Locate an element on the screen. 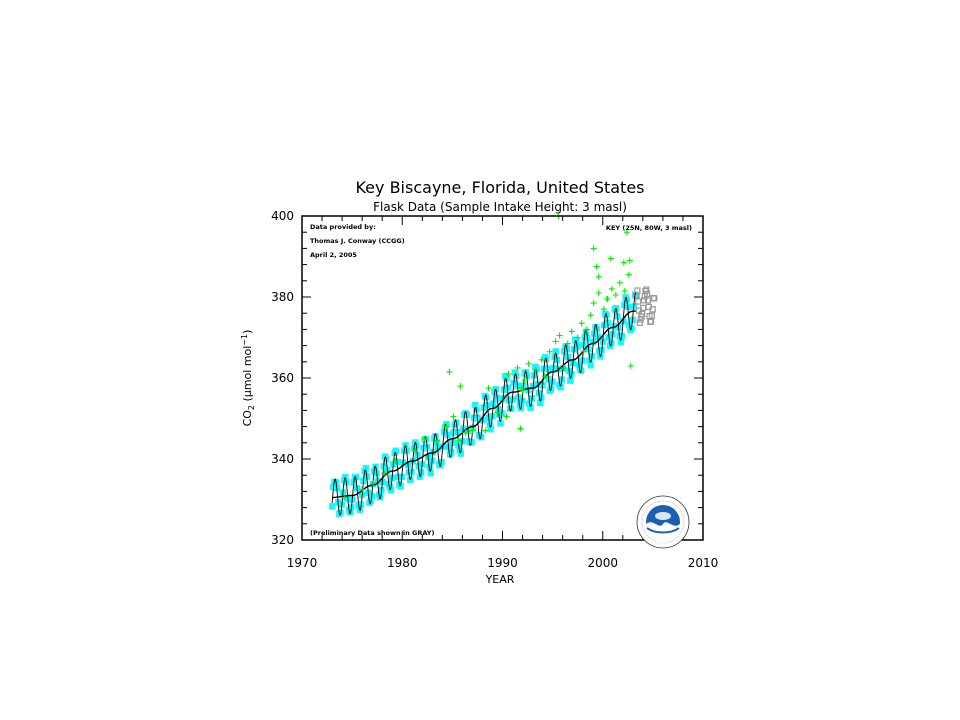  provider-heading: Data provided by: is located at coordinates (343, 227).